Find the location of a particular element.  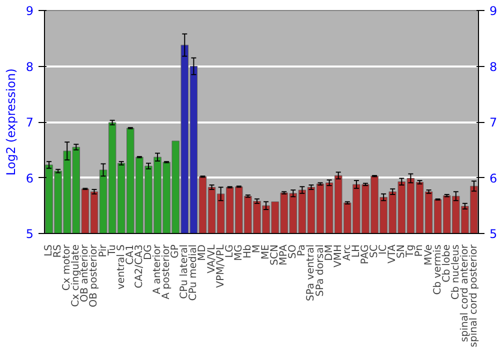

x-tick-label: Tu is located at coordinates (112, 250).